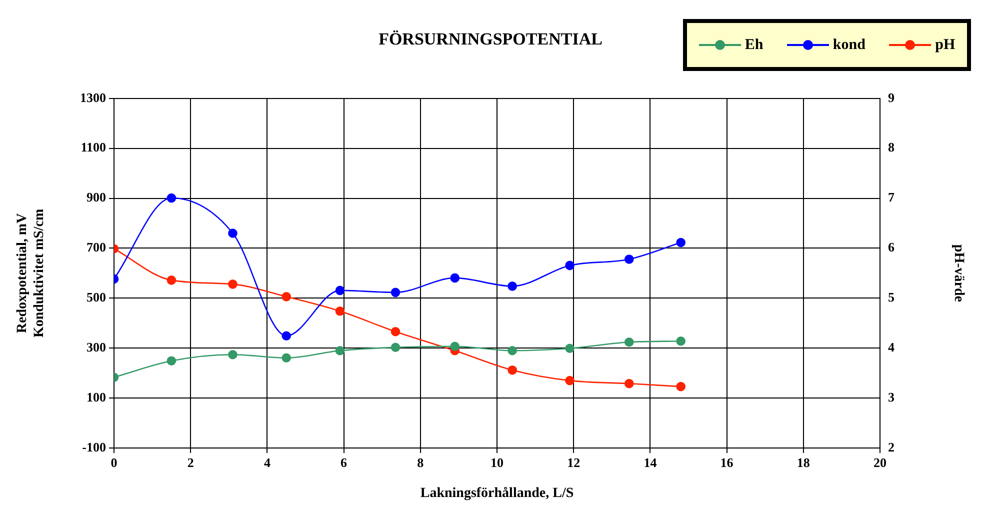 The width and height of the screenshot is (981, 514). I want to click on legend-label: Eh, so click(754, 45).